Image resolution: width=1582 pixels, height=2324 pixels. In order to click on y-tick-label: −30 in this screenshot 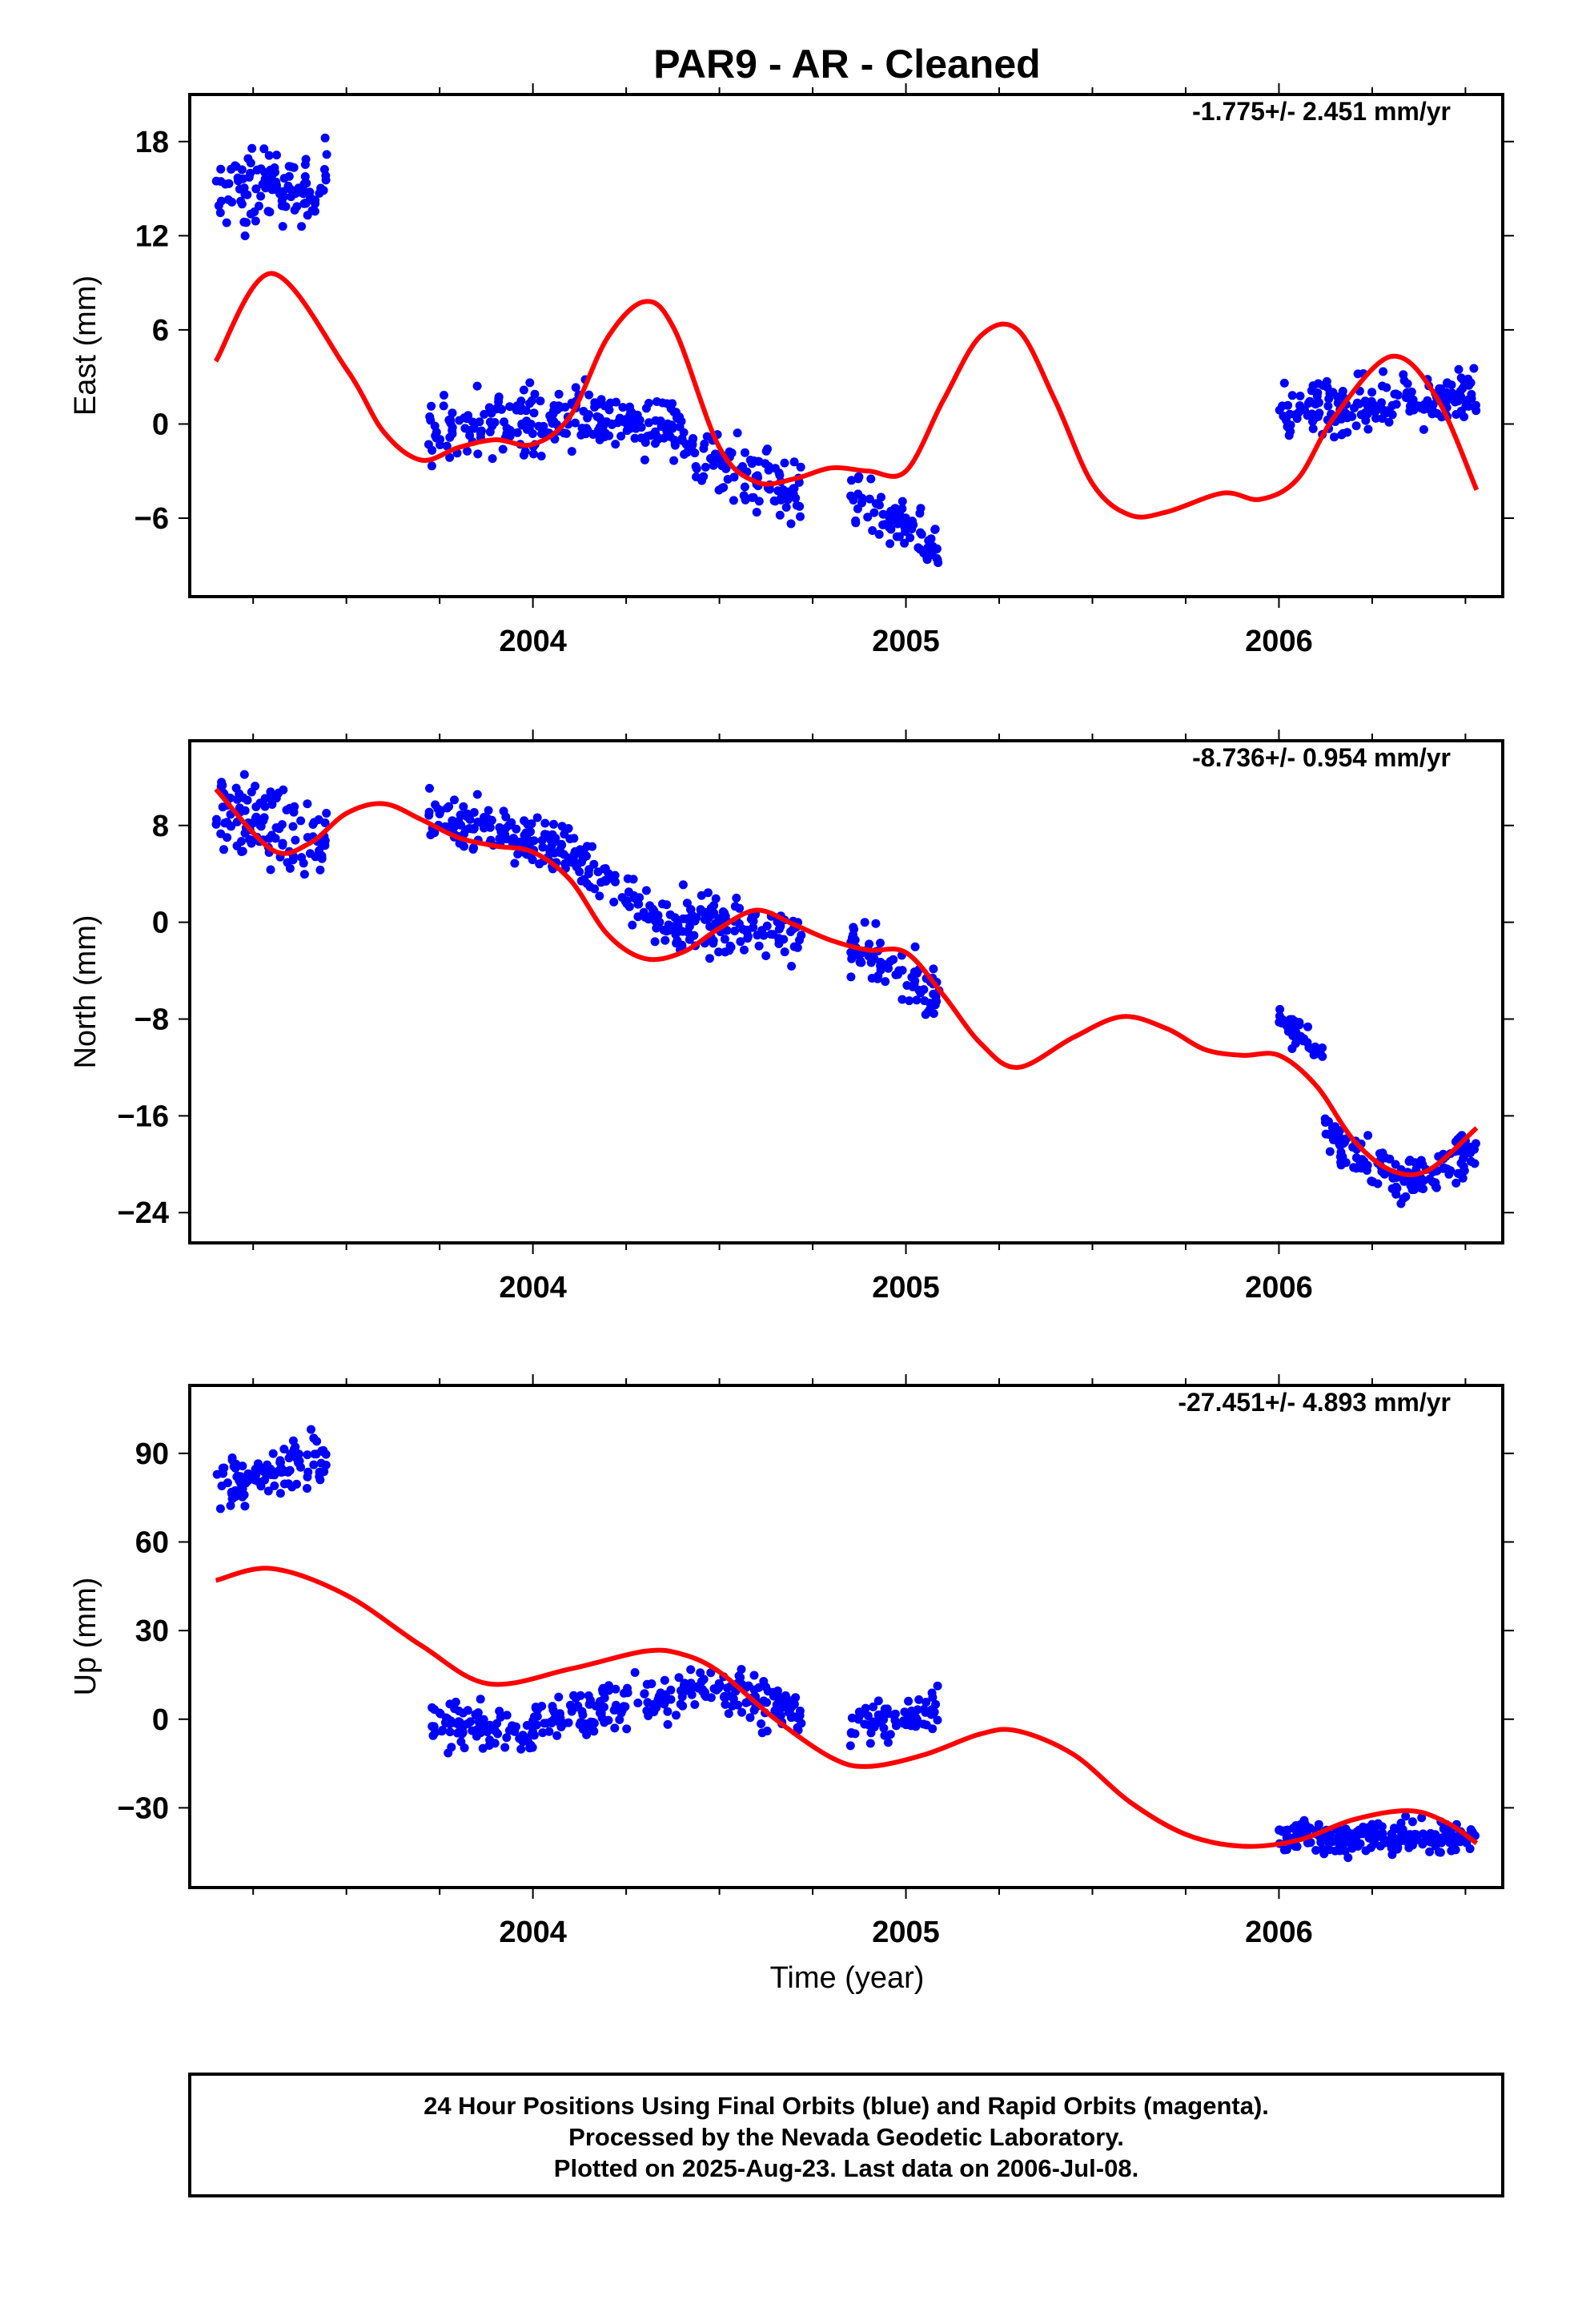, I will do `click(144, 1808)`.